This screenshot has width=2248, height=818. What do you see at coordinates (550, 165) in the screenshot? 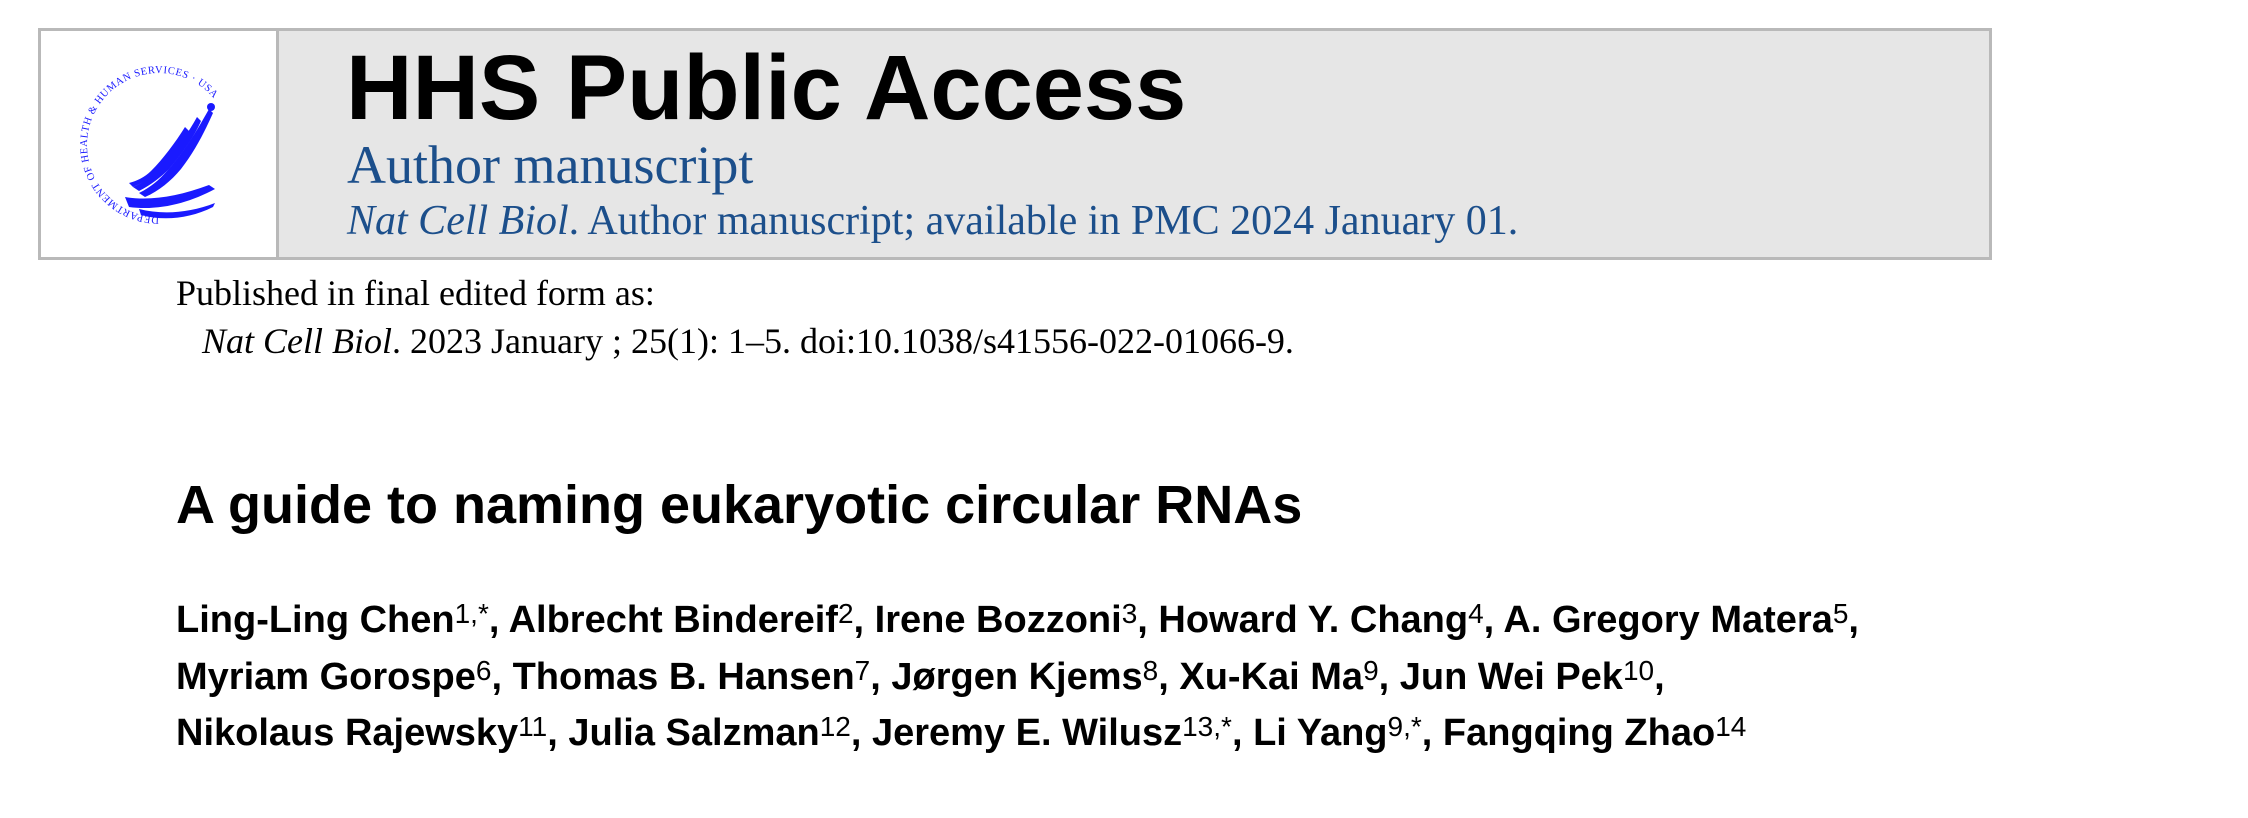
I see `banner-subtitle: Author manuscript` at bounding box center [550, 165].